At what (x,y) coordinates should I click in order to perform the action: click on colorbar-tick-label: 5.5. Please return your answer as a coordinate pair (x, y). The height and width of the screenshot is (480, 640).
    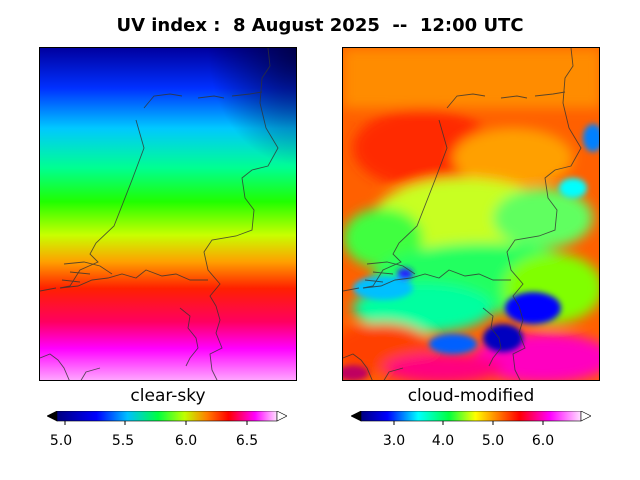
    Looking at the image, I should click on (123, 441).